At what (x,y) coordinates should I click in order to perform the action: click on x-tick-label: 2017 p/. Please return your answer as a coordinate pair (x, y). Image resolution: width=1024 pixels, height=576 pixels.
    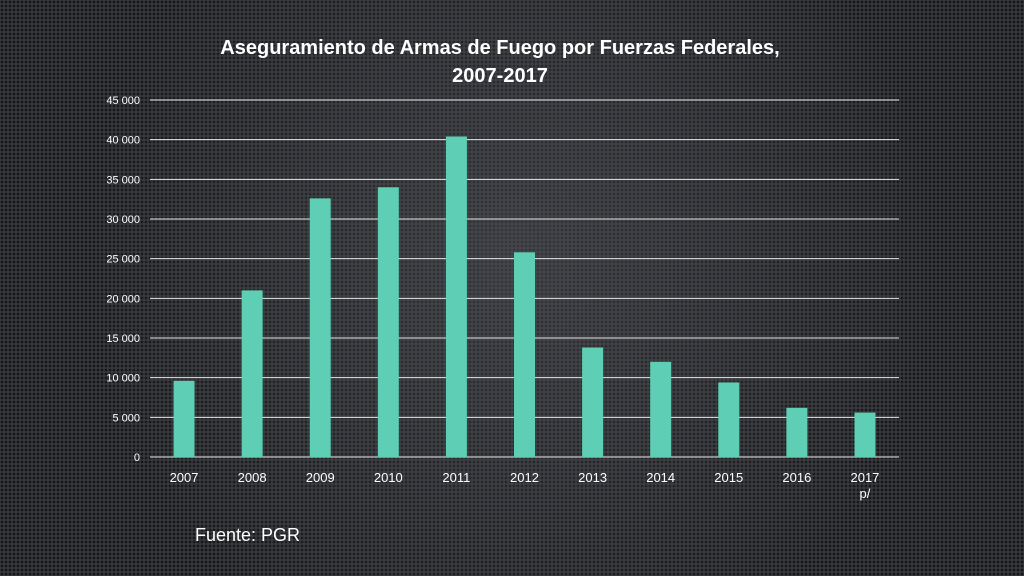
    Looking at the image, I should click on (864, 485).